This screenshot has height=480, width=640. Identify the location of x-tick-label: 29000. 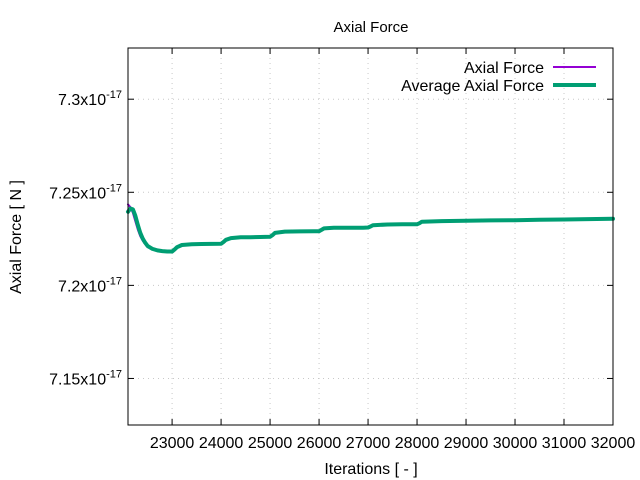
(466, 443).